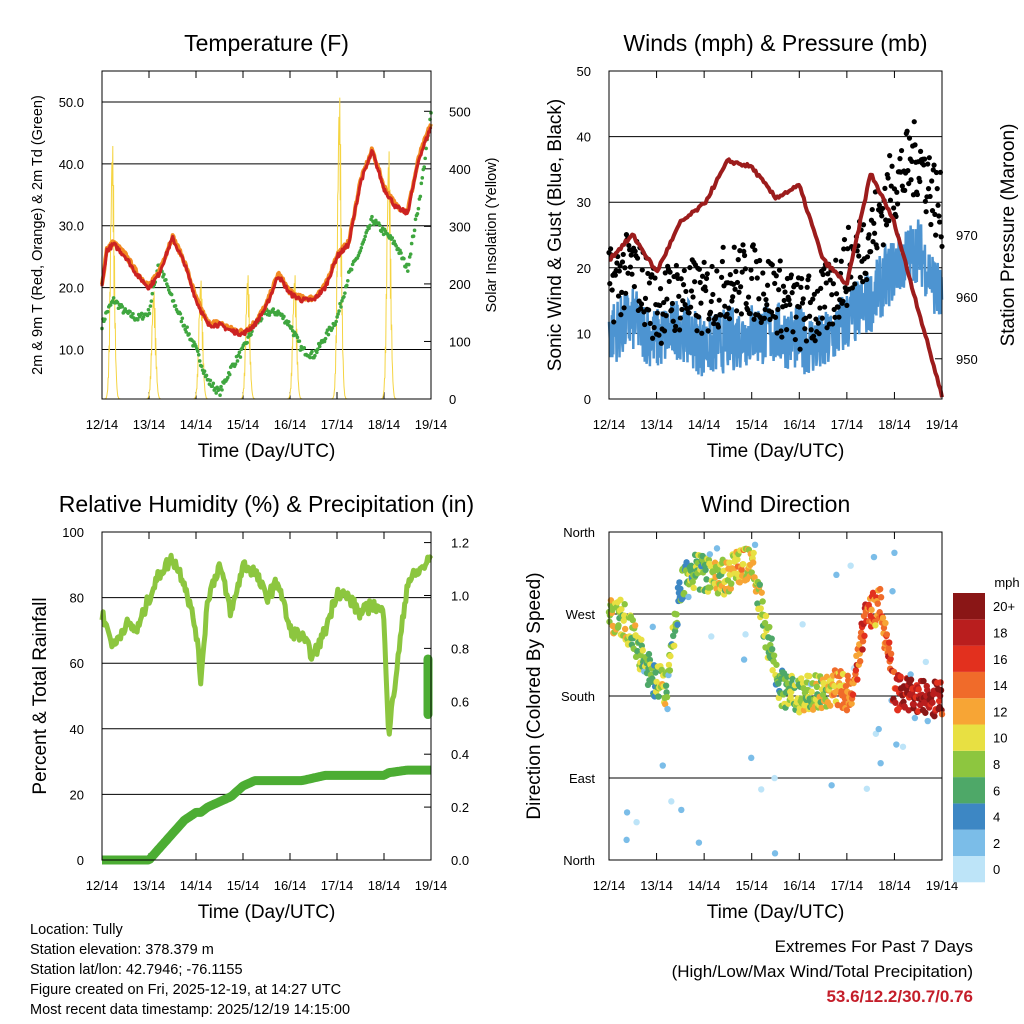  I want to click on dir-frame, so click(775, 696).